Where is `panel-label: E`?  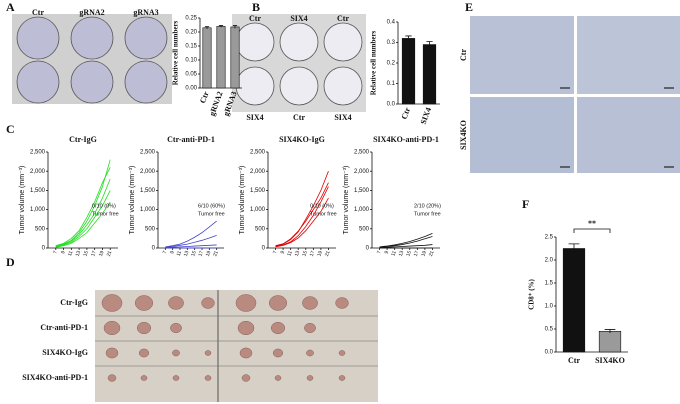 panel-label: E is located at coordinates (469, 7).